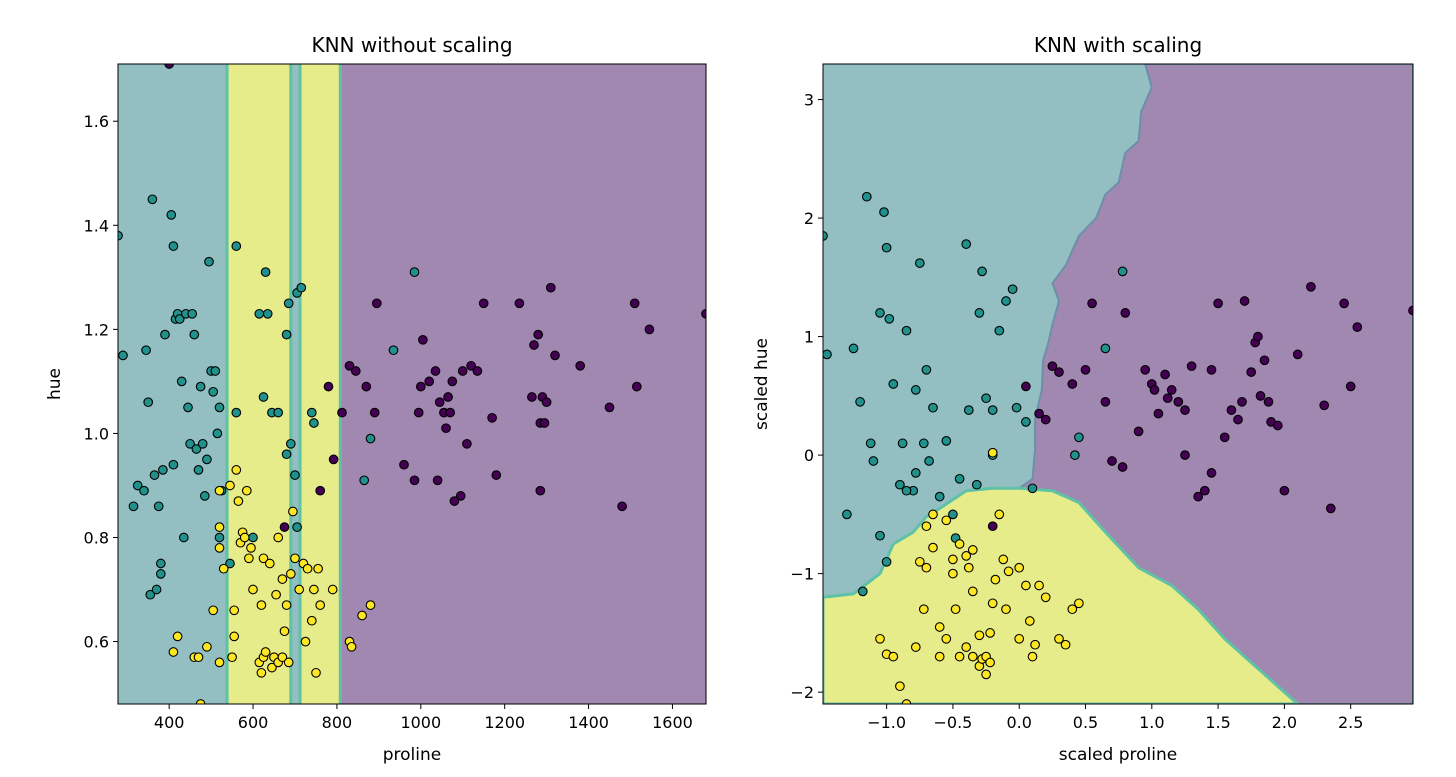 This screenshot has width=1456, height=777. What do you see at coordinates (802, 692) in the screenshot?
I see `y-tick-label: −2` at bounding box center [802, 692].